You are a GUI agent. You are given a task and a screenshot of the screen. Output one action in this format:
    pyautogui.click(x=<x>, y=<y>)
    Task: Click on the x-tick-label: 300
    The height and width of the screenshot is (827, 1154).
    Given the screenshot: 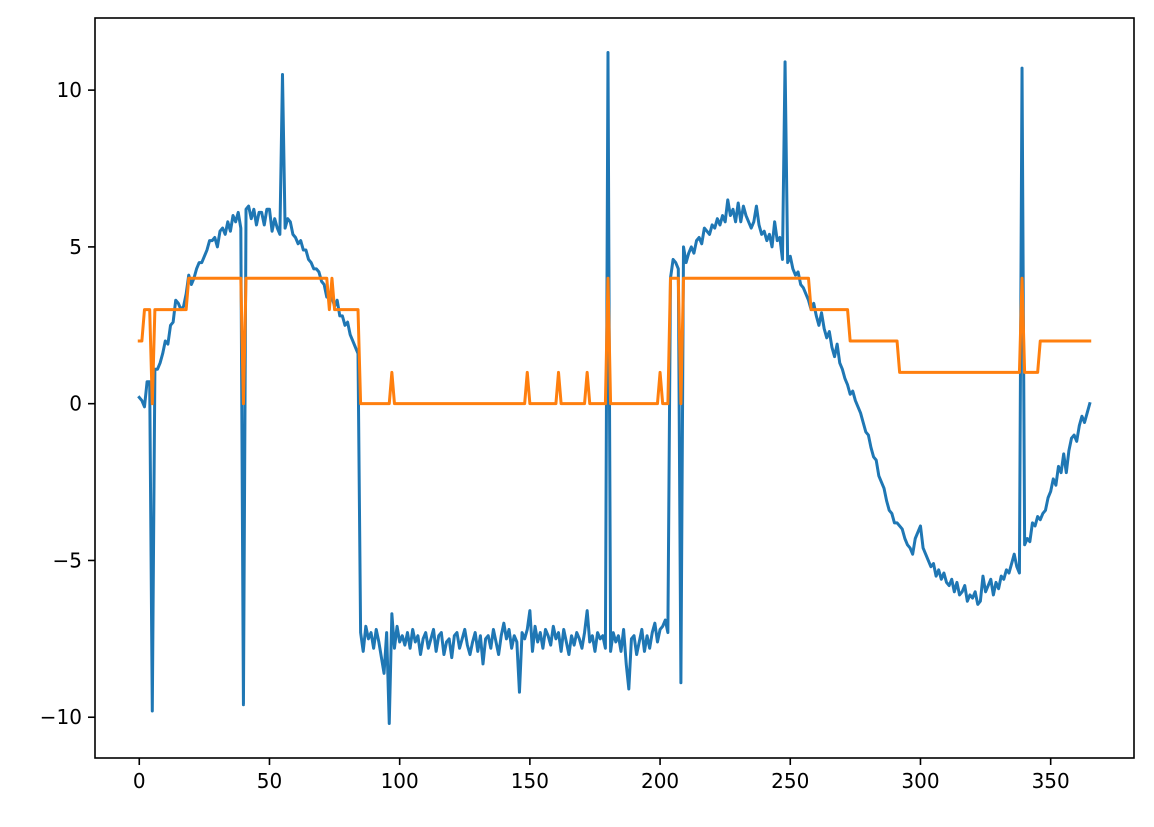 What is the action you would take?
    pyautogui.click(x=920, y=781)
    